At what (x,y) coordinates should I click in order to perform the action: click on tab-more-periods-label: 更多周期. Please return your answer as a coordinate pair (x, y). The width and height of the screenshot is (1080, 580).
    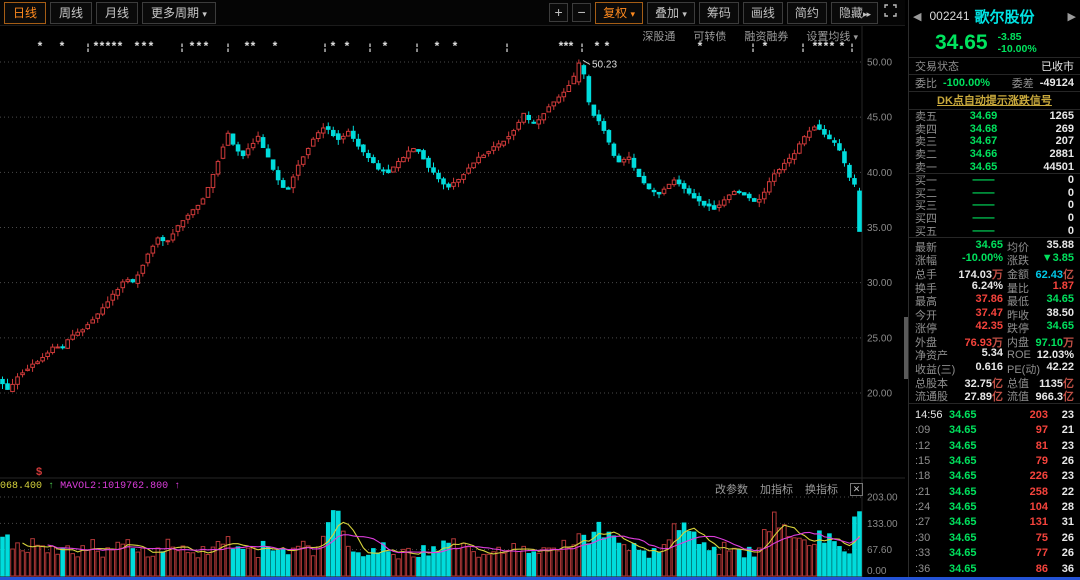
    Looking at the image, I should click on (175, 12).